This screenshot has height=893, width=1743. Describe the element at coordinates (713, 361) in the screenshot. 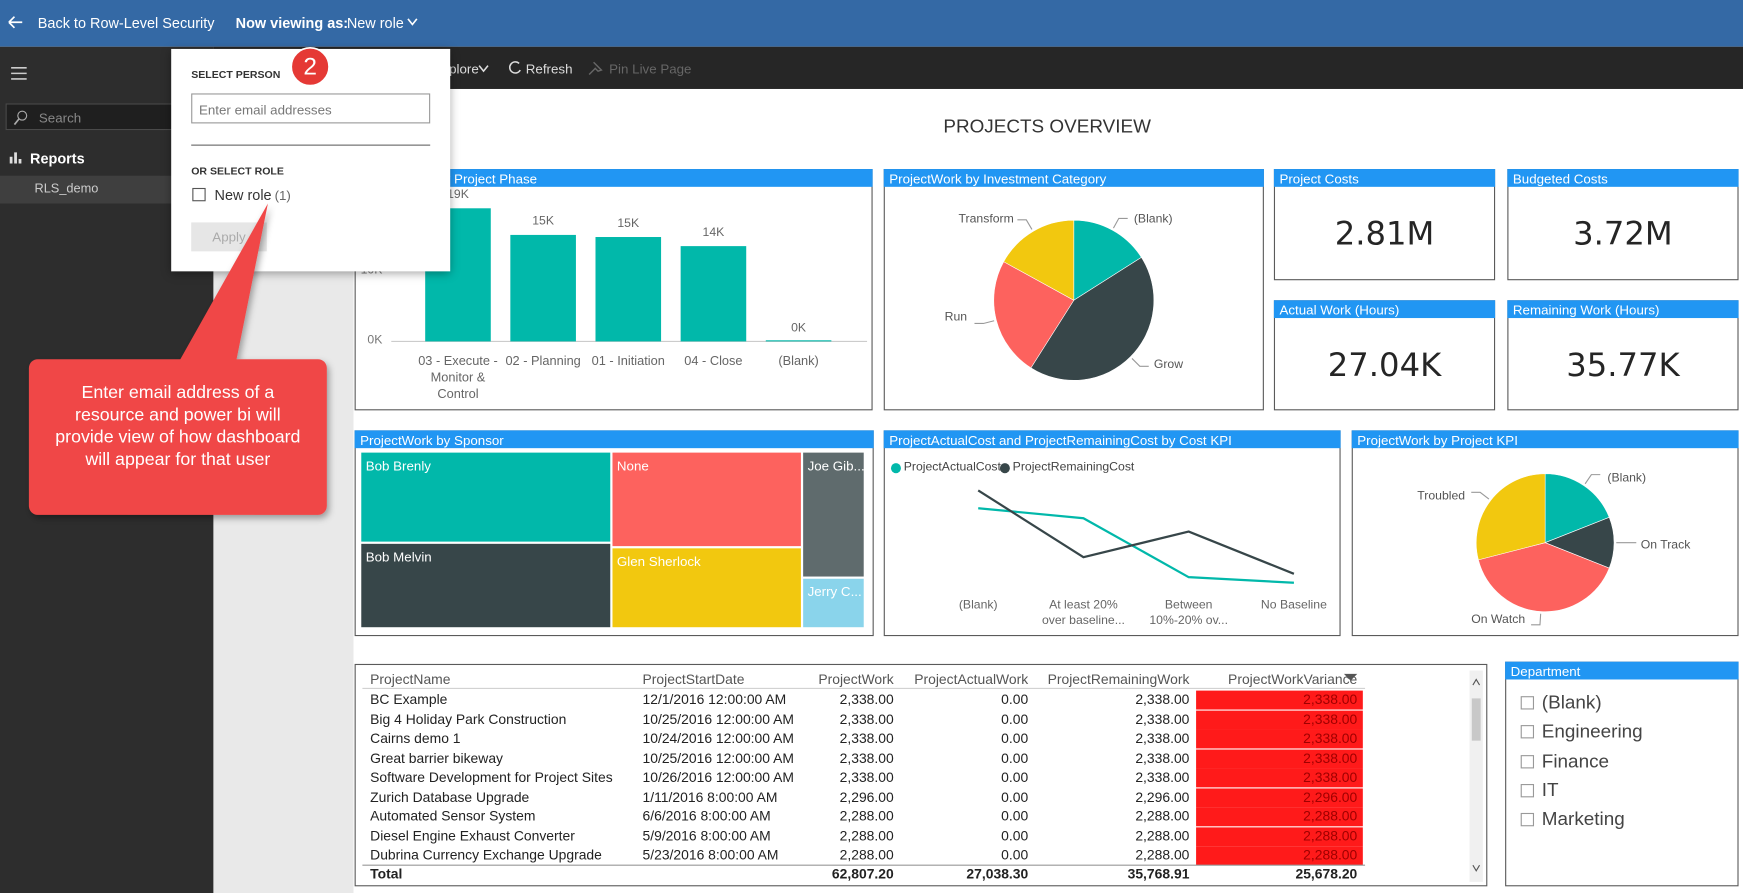

I see `x-tick-label: 04 - Close` at that location.